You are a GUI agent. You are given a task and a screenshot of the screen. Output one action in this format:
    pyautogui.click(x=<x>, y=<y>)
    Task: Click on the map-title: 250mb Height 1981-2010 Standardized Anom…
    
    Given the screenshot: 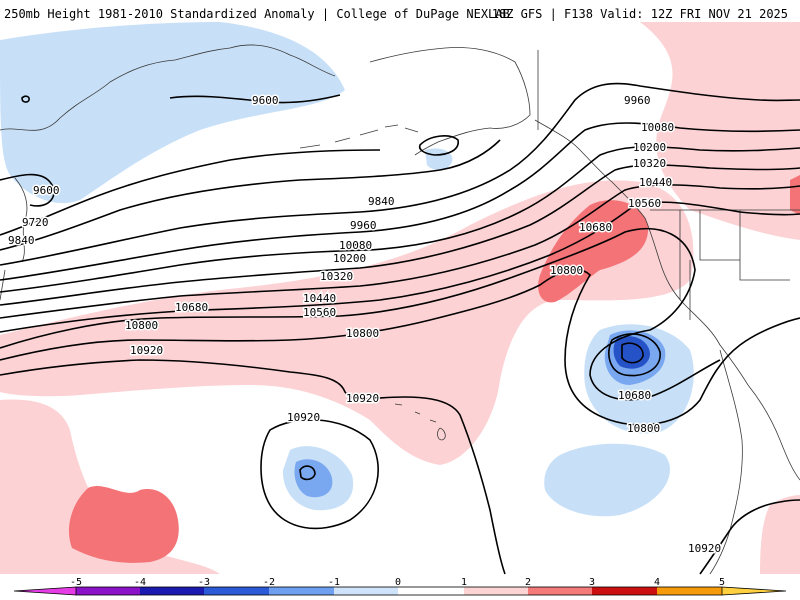 What is the action you would take?
    pyautogui.click(x=257, y=14)
    